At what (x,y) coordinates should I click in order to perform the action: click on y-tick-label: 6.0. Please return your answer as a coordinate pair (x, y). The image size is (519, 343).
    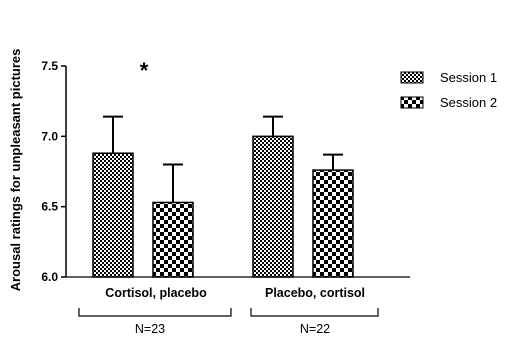
    Looking at the image, I should click on (49, 277).